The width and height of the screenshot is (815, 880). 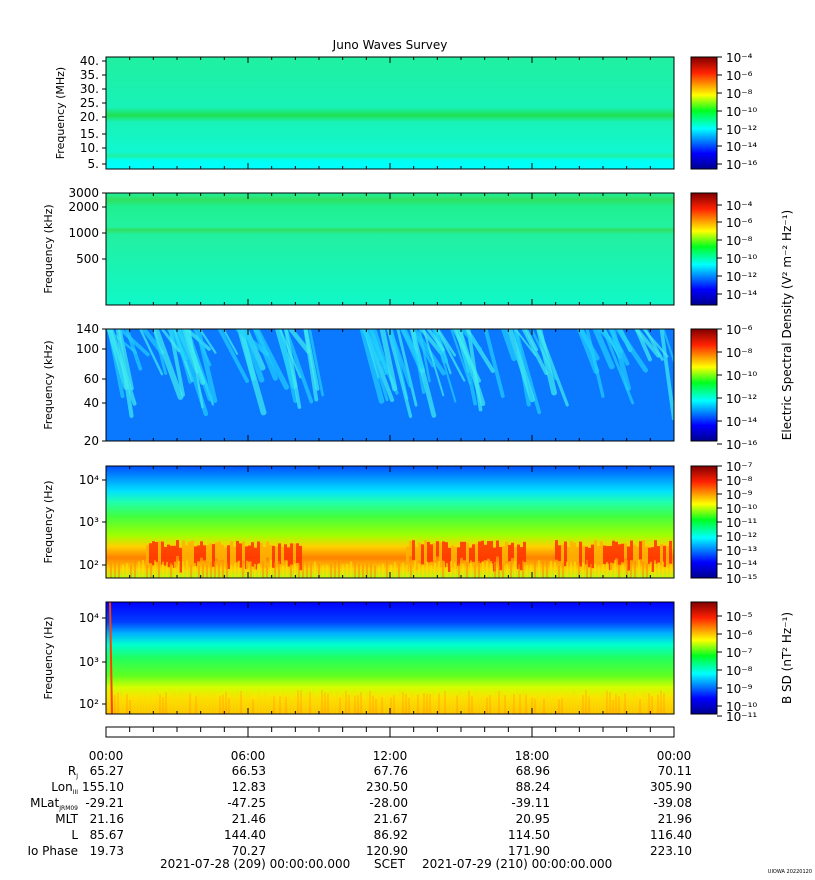 What do you see at coordinates (103, 787) in the screenshot?
I see `ephemeris-value: 155.10` at bounding box center [103, 787].